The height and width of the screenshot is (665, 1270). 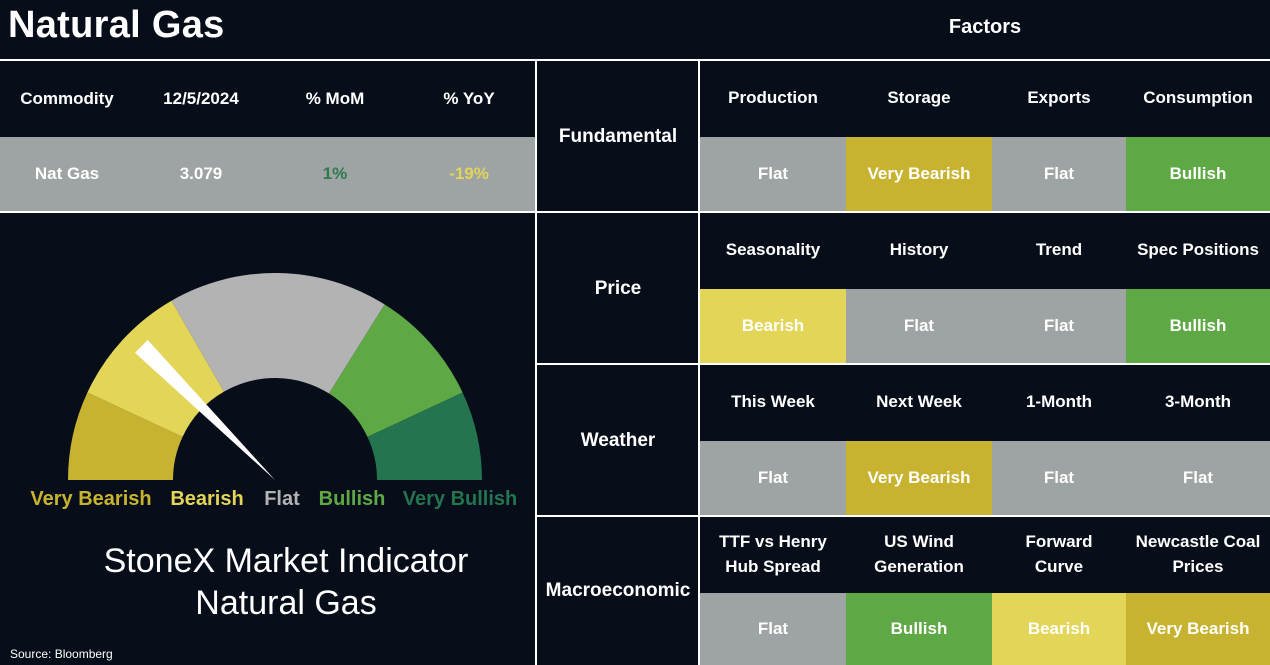 What do you see at coordinates (424, 436) in the screenshot?
I see `gauge-segment-very-bullish` at bounding box center [424, 436].